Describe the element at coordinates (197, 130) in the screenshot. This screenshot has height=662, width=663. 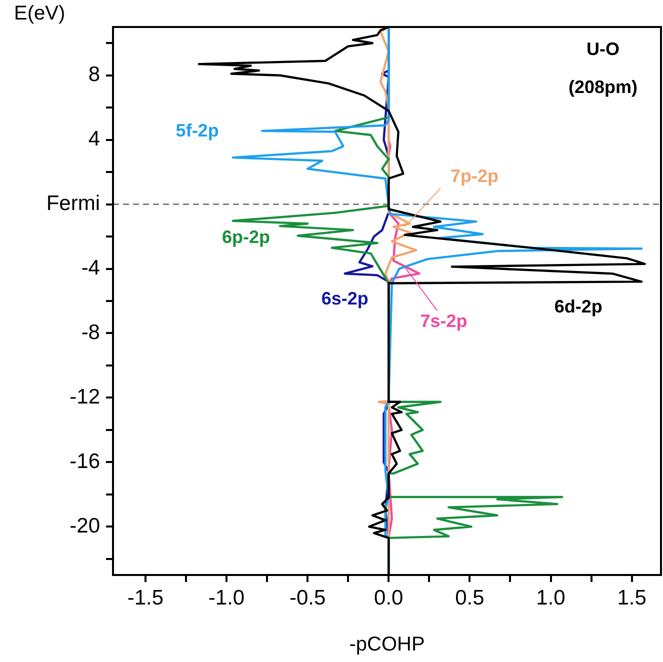
I see `series-label: 5f-2p` at that location.